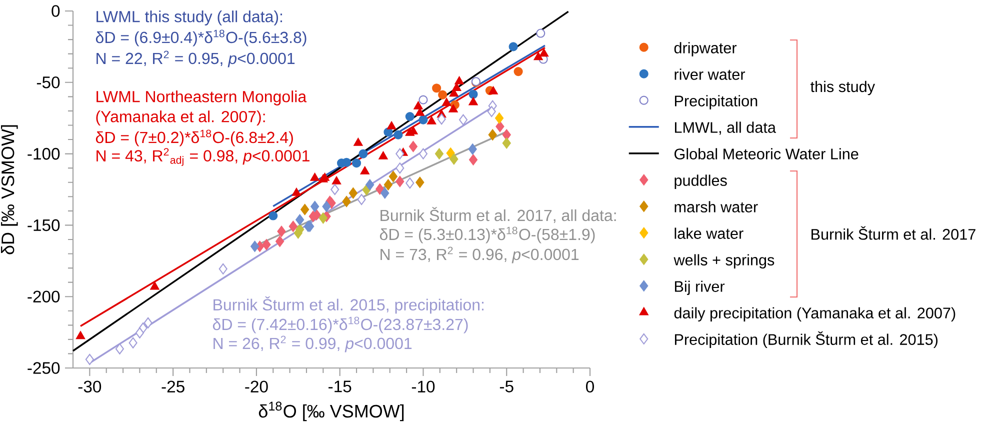 Image resolution: width=987 pixels, height=428 pixels. I want to click on annotation: (Yamanaka et al. 2007):, so click(180, 118).